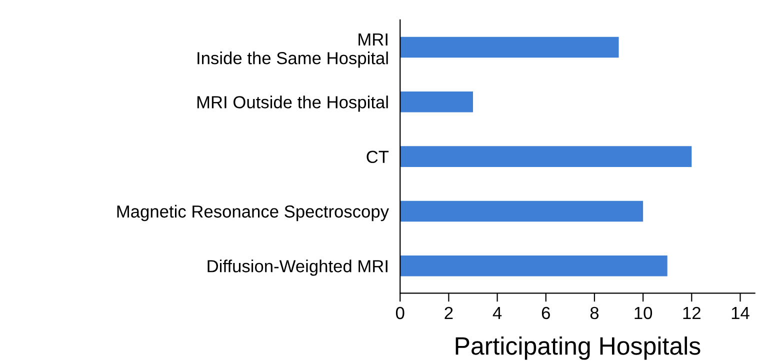  Describe the element at coordinates (594, 313) in the screenshot. I see `x-tick-label: 8` at that location.